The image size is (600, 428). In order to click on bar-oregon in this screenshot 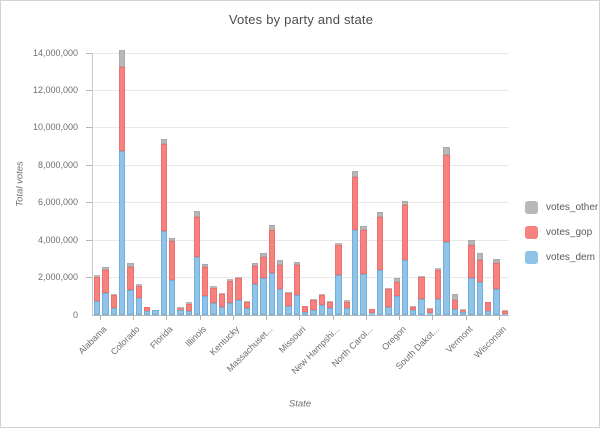, I will do `click(396, 296)`.